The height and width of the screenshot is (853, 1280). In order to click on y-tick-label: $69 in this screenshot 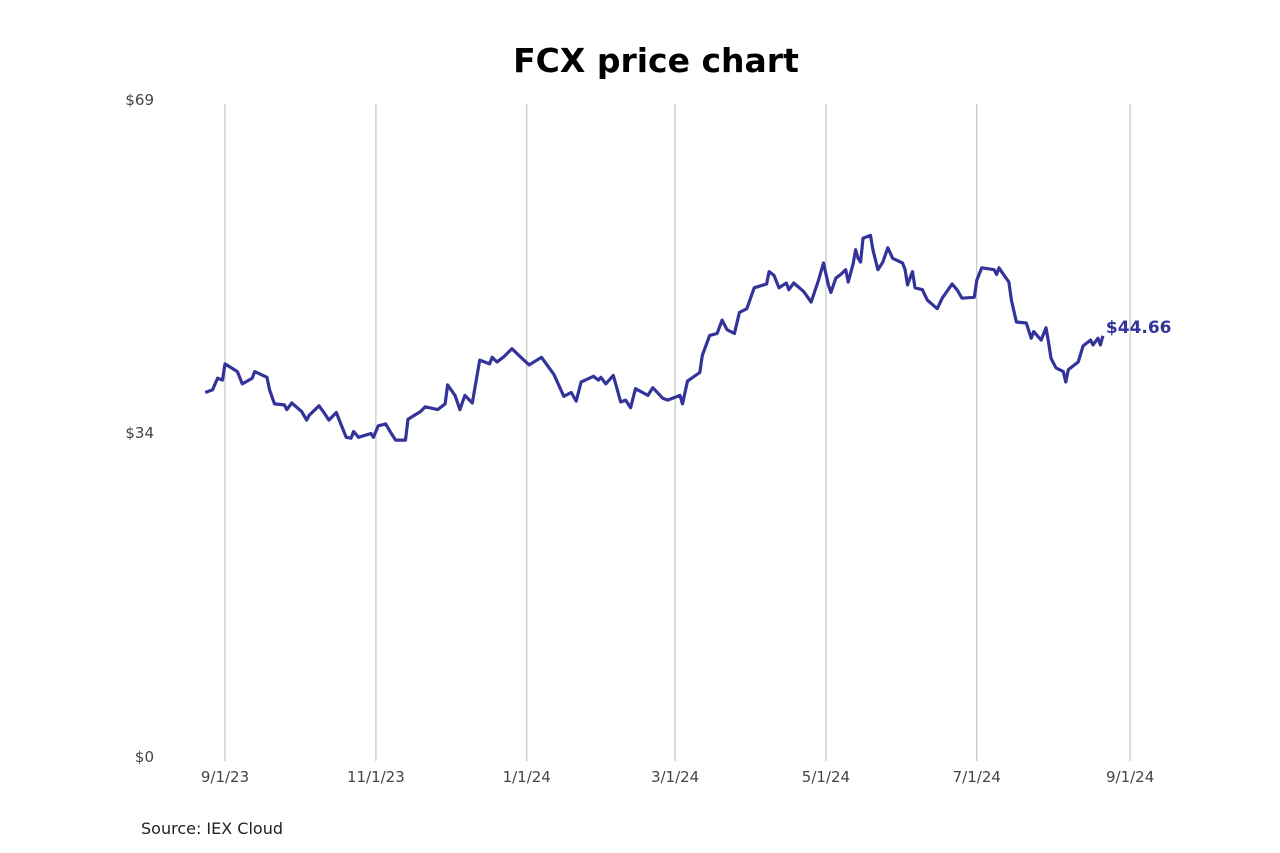, I will do `click(139, 100)`.